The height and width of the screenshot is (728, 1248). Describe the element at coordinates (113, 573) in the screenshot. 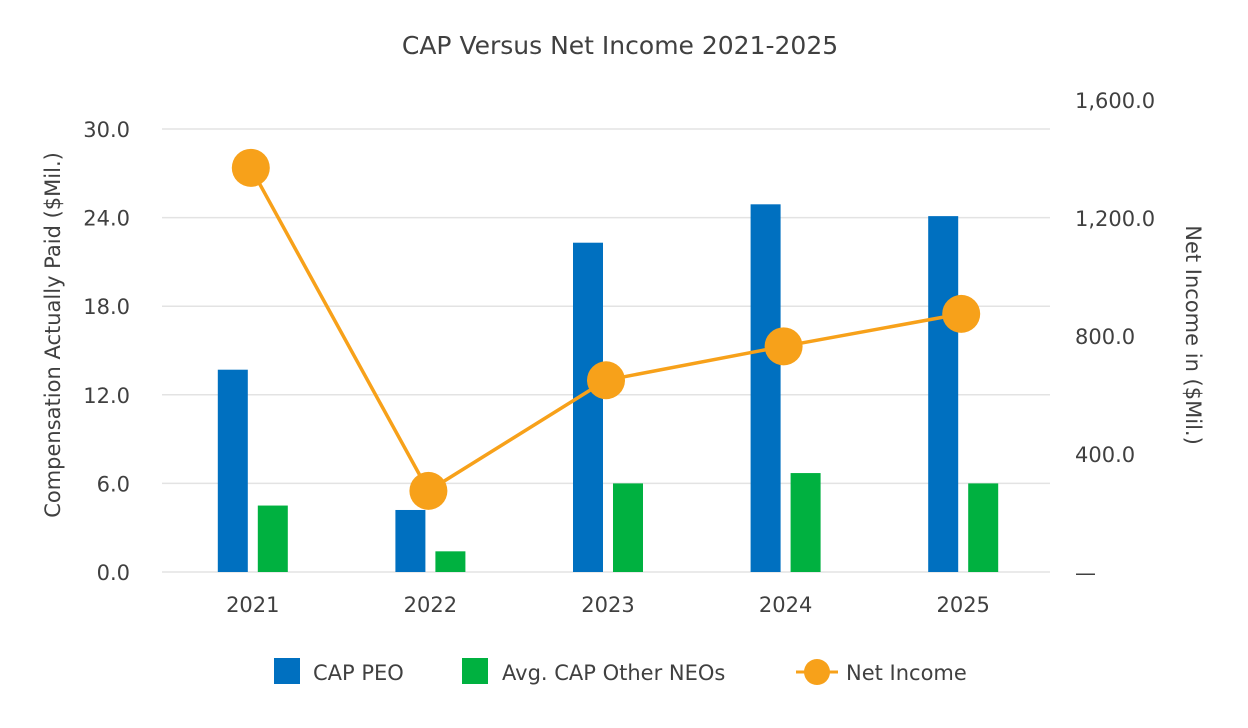

I see `y-tick-label-left: 0.0` at that location.